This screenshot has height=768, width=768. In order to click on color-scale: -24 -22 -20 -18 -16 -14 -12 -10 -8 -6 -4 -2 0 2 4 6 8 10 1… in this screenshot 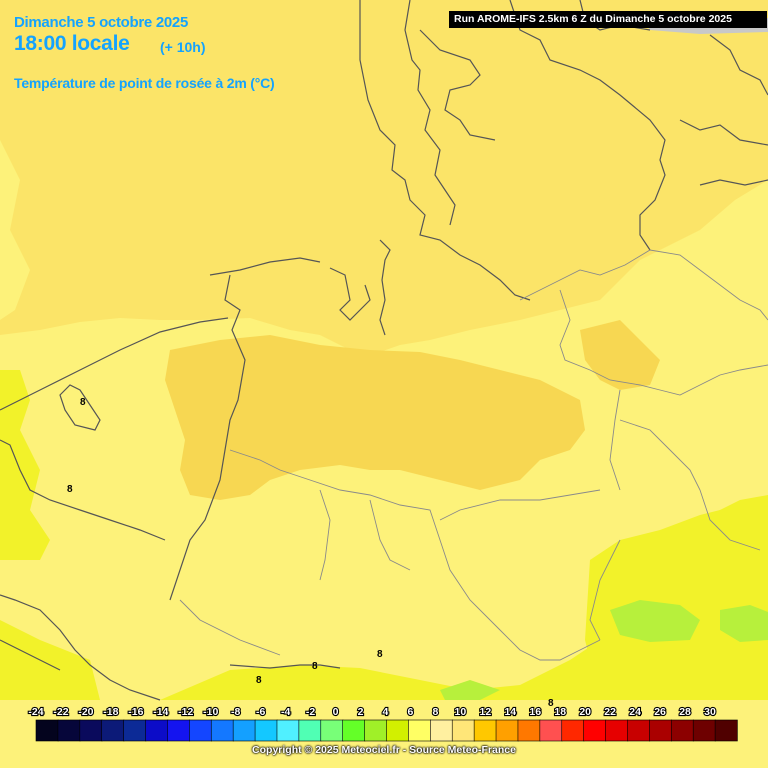, I will do `click(382, 723)`.